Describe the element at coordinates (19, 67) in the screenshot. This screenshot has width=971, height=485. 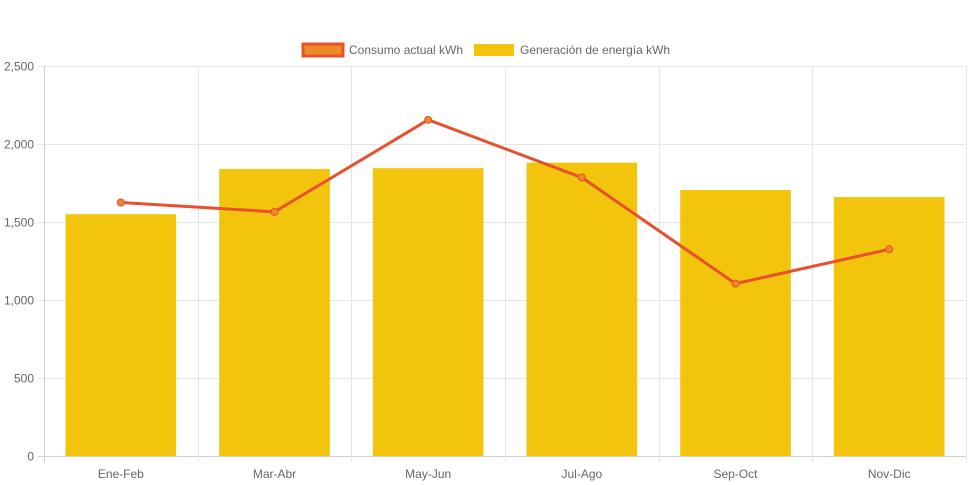
I see `y-tick-label: 2,500` at that location.